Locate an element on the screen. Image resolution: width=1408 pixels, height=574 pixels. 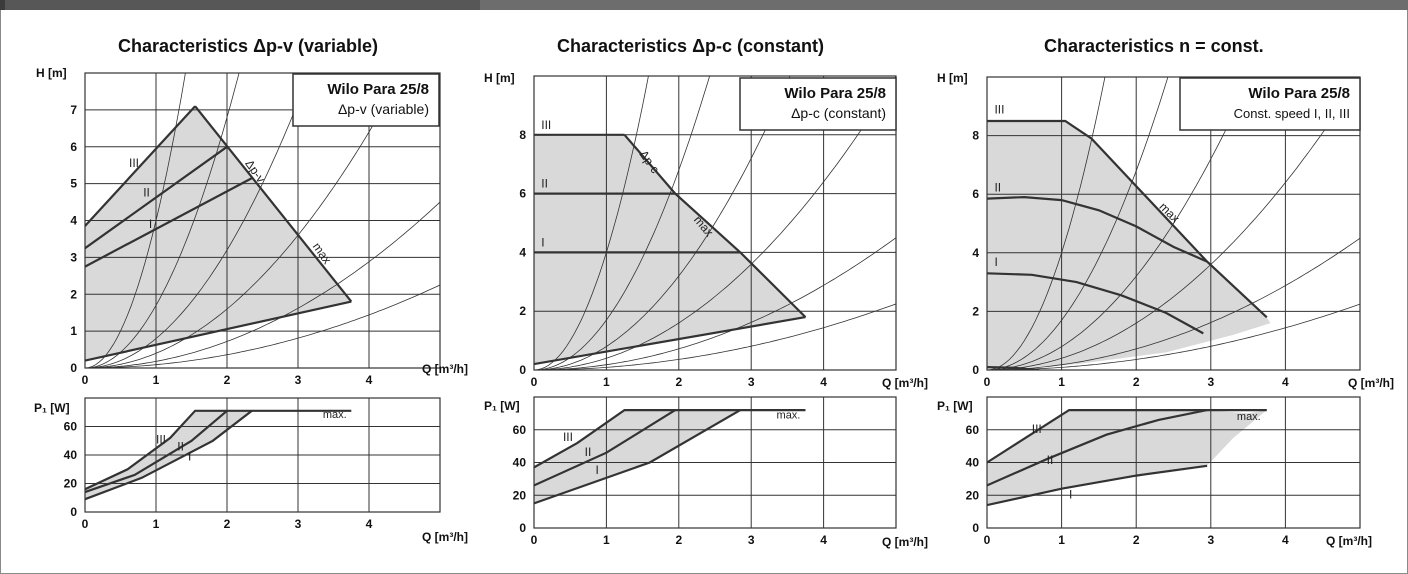
variable-power-x-tick-label: 0 is located at coordinates (85, 524).